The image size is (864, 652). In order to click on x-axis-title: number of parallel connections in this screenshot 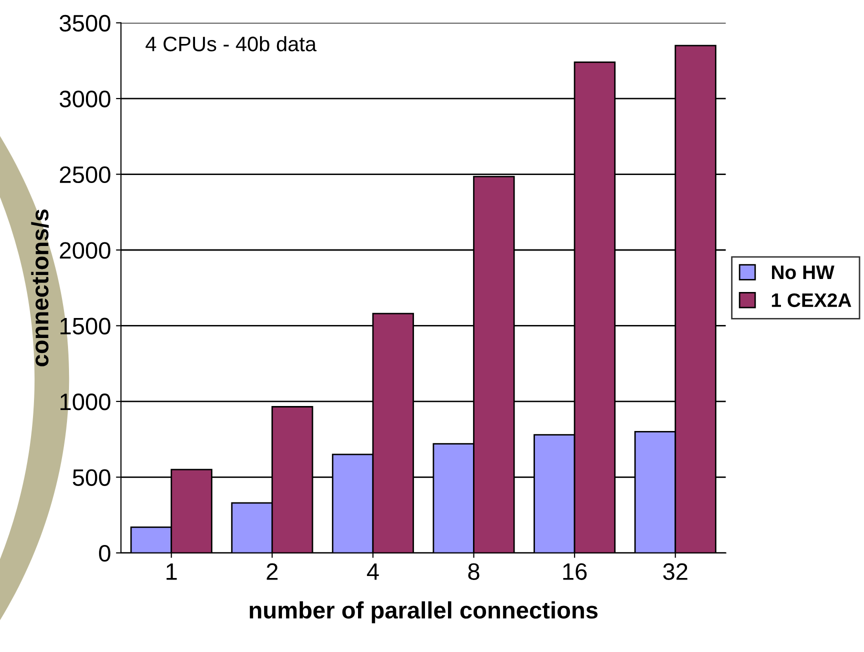, I will do `click(424, 612)`.